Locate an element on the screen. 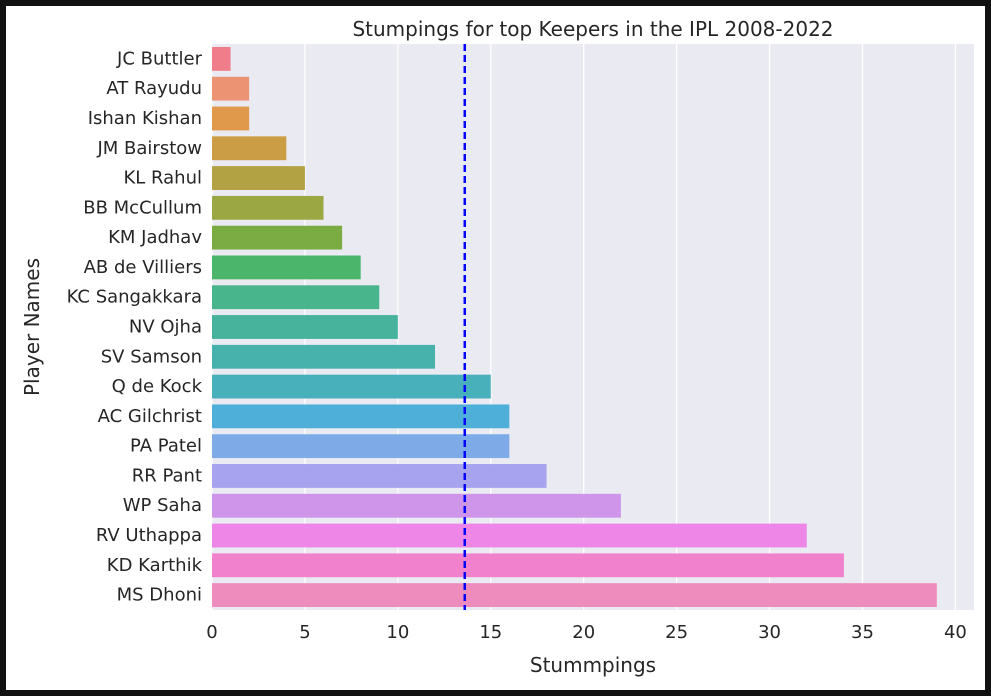 The width and height of the screenshot is (991, 696). x-axis-label: Stummpings is located at coordinates (593, 665).